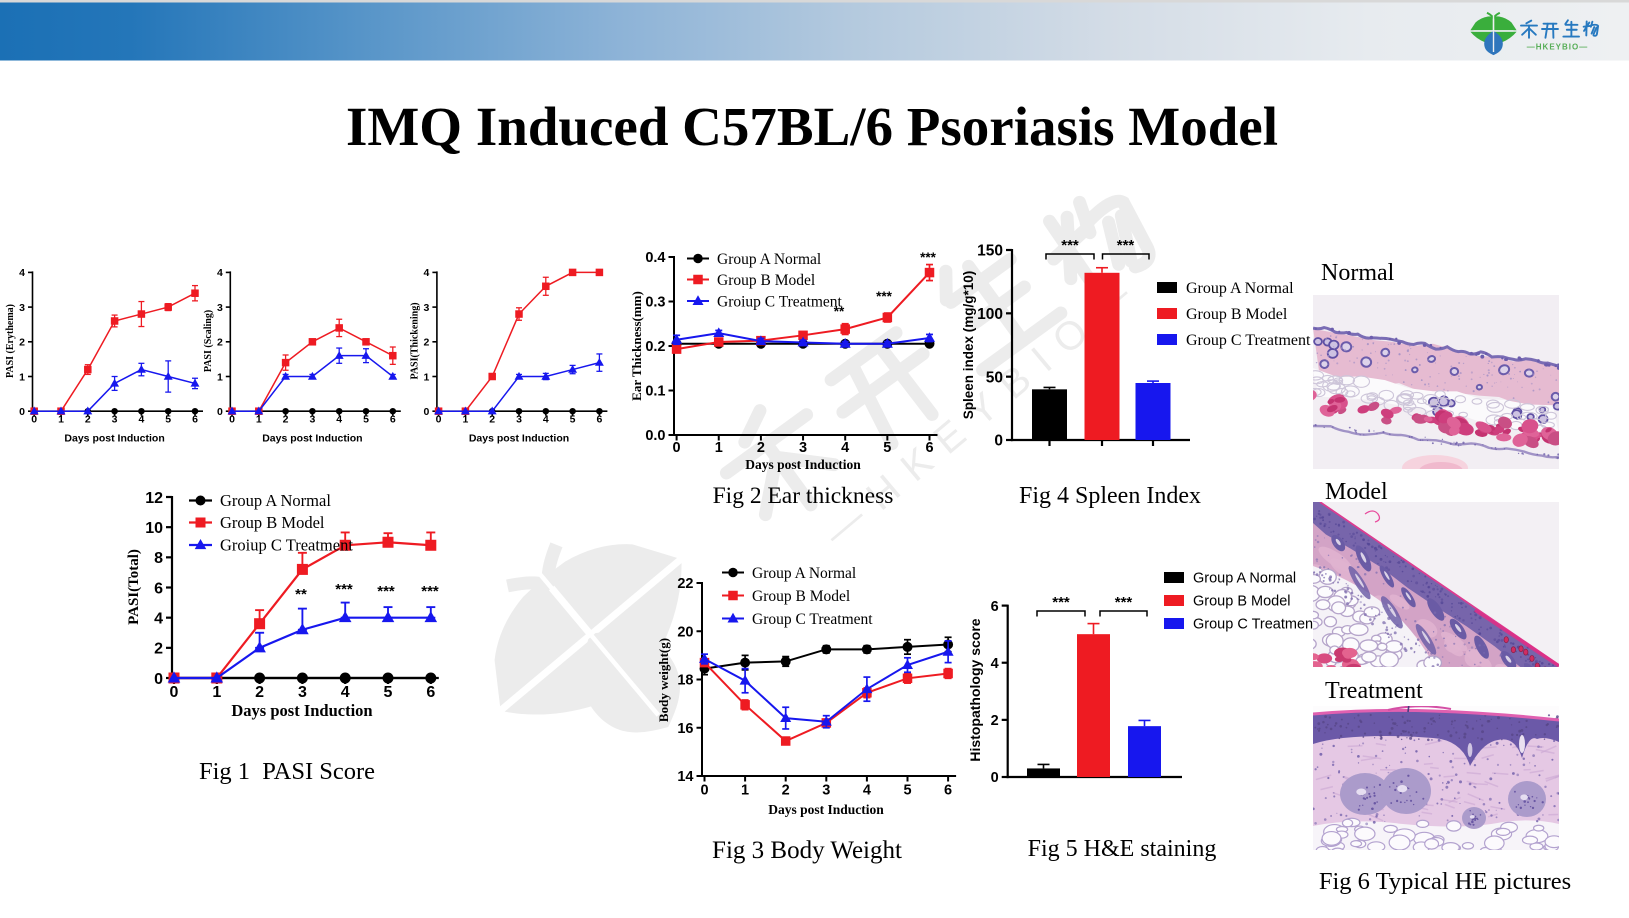 The image size is (1629, 918). Describe the element at coordinates (208, 341) in the screenshot. I see `svg-text: PASI (Scaling)` at that location.